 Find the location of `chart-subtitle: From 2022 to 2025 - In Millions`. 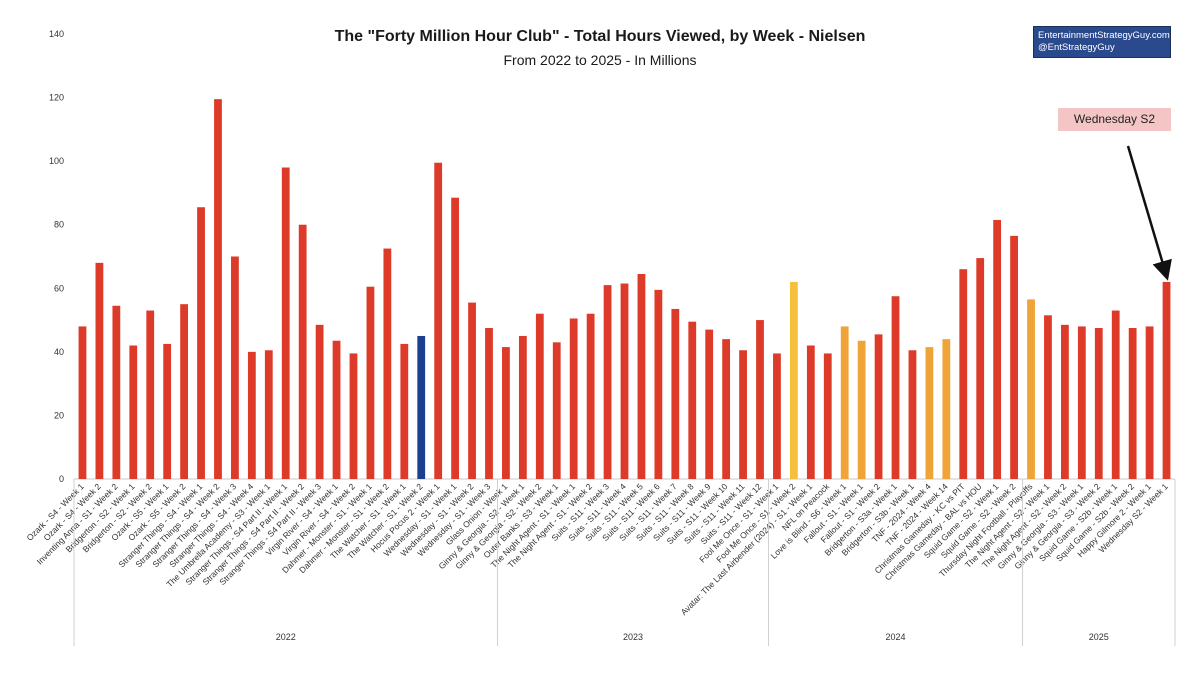

chart-subtitle: From 2022 to 2025 - In Millions is located at coordinates (600, 60).